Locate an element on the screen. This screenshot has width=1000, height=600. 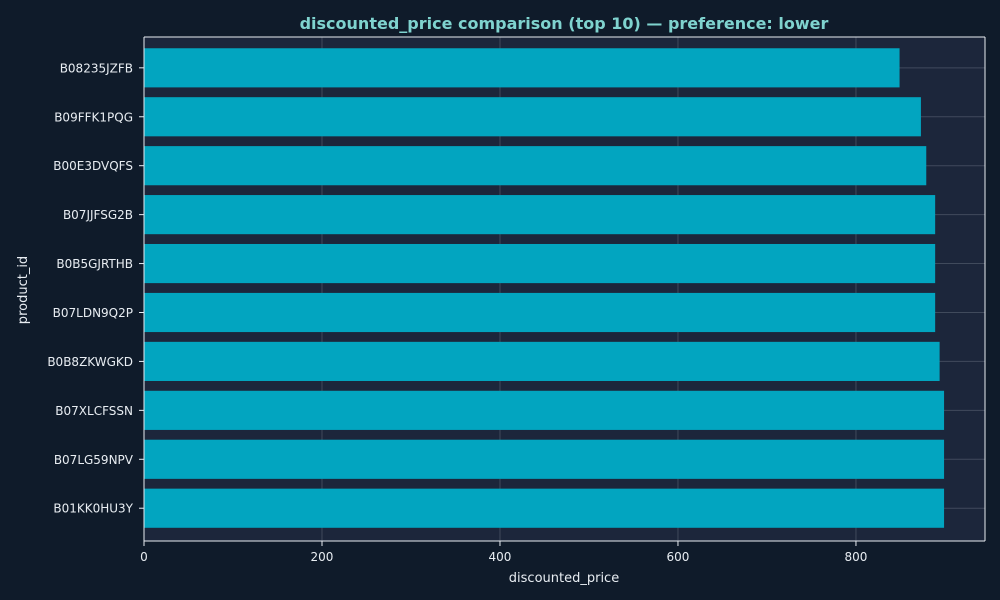
y-tick-label: B00E3DVQFS is located at coordinates (93, 166).